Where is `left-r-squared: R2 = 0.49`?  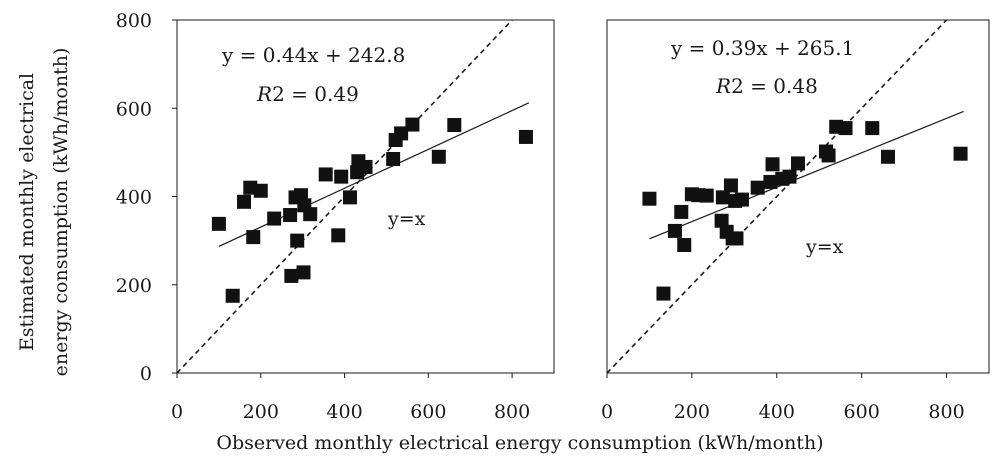 left-r-squared: R2 = 0.49 is located at coordinates (307, 94).